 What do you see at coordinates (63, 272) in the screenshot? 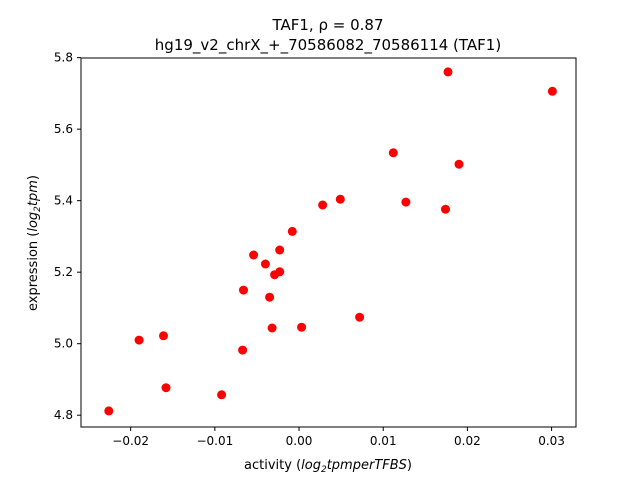
I see `y-tick-label: 5.2` at bounding box center [63, 272].